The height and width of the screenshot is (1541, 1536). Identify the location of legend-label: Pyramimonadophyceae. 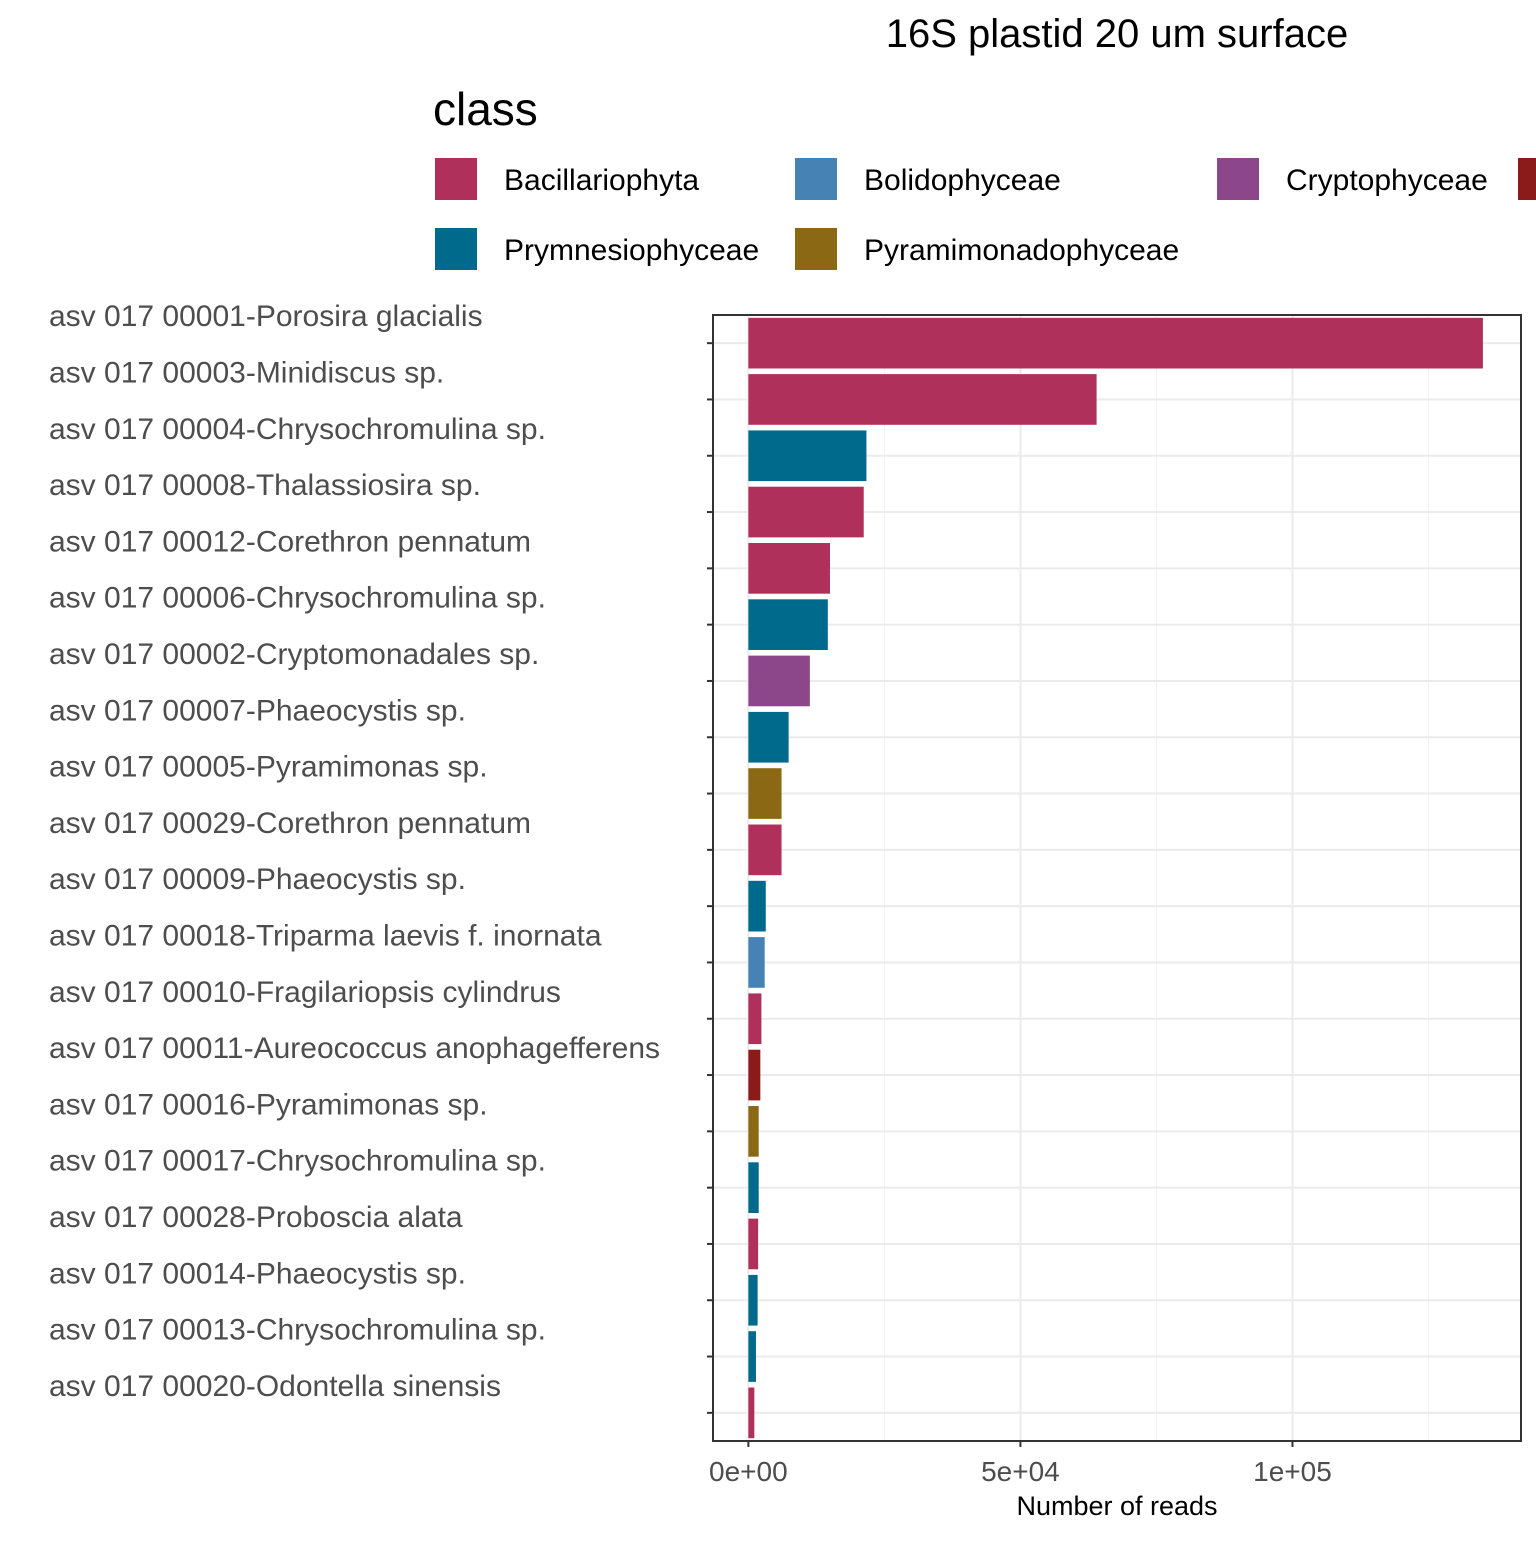
(1021, 250).